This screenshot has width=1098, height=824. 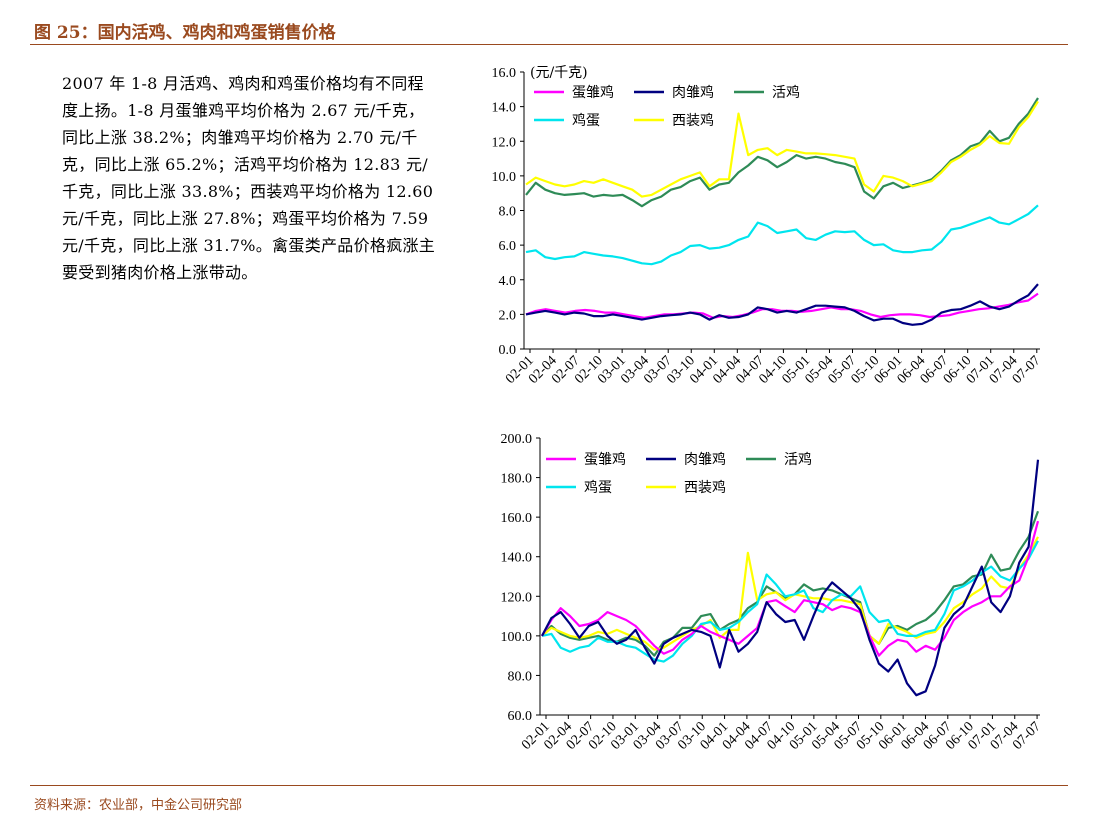 I want to click on y-tick-label: 0.0, so click(x=508, y=350).